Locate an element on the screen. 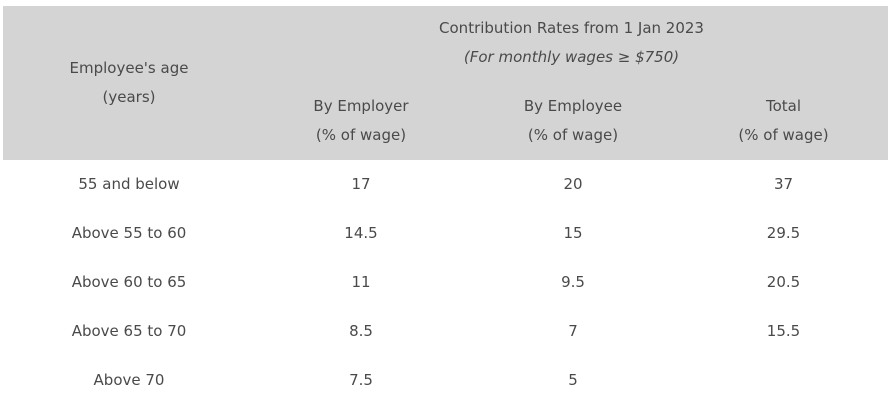 This screenshot has height=416, width=895. contribution-rates-subtitle: (For monthly wages ≥ $750) is located at coordinates (571, 57).